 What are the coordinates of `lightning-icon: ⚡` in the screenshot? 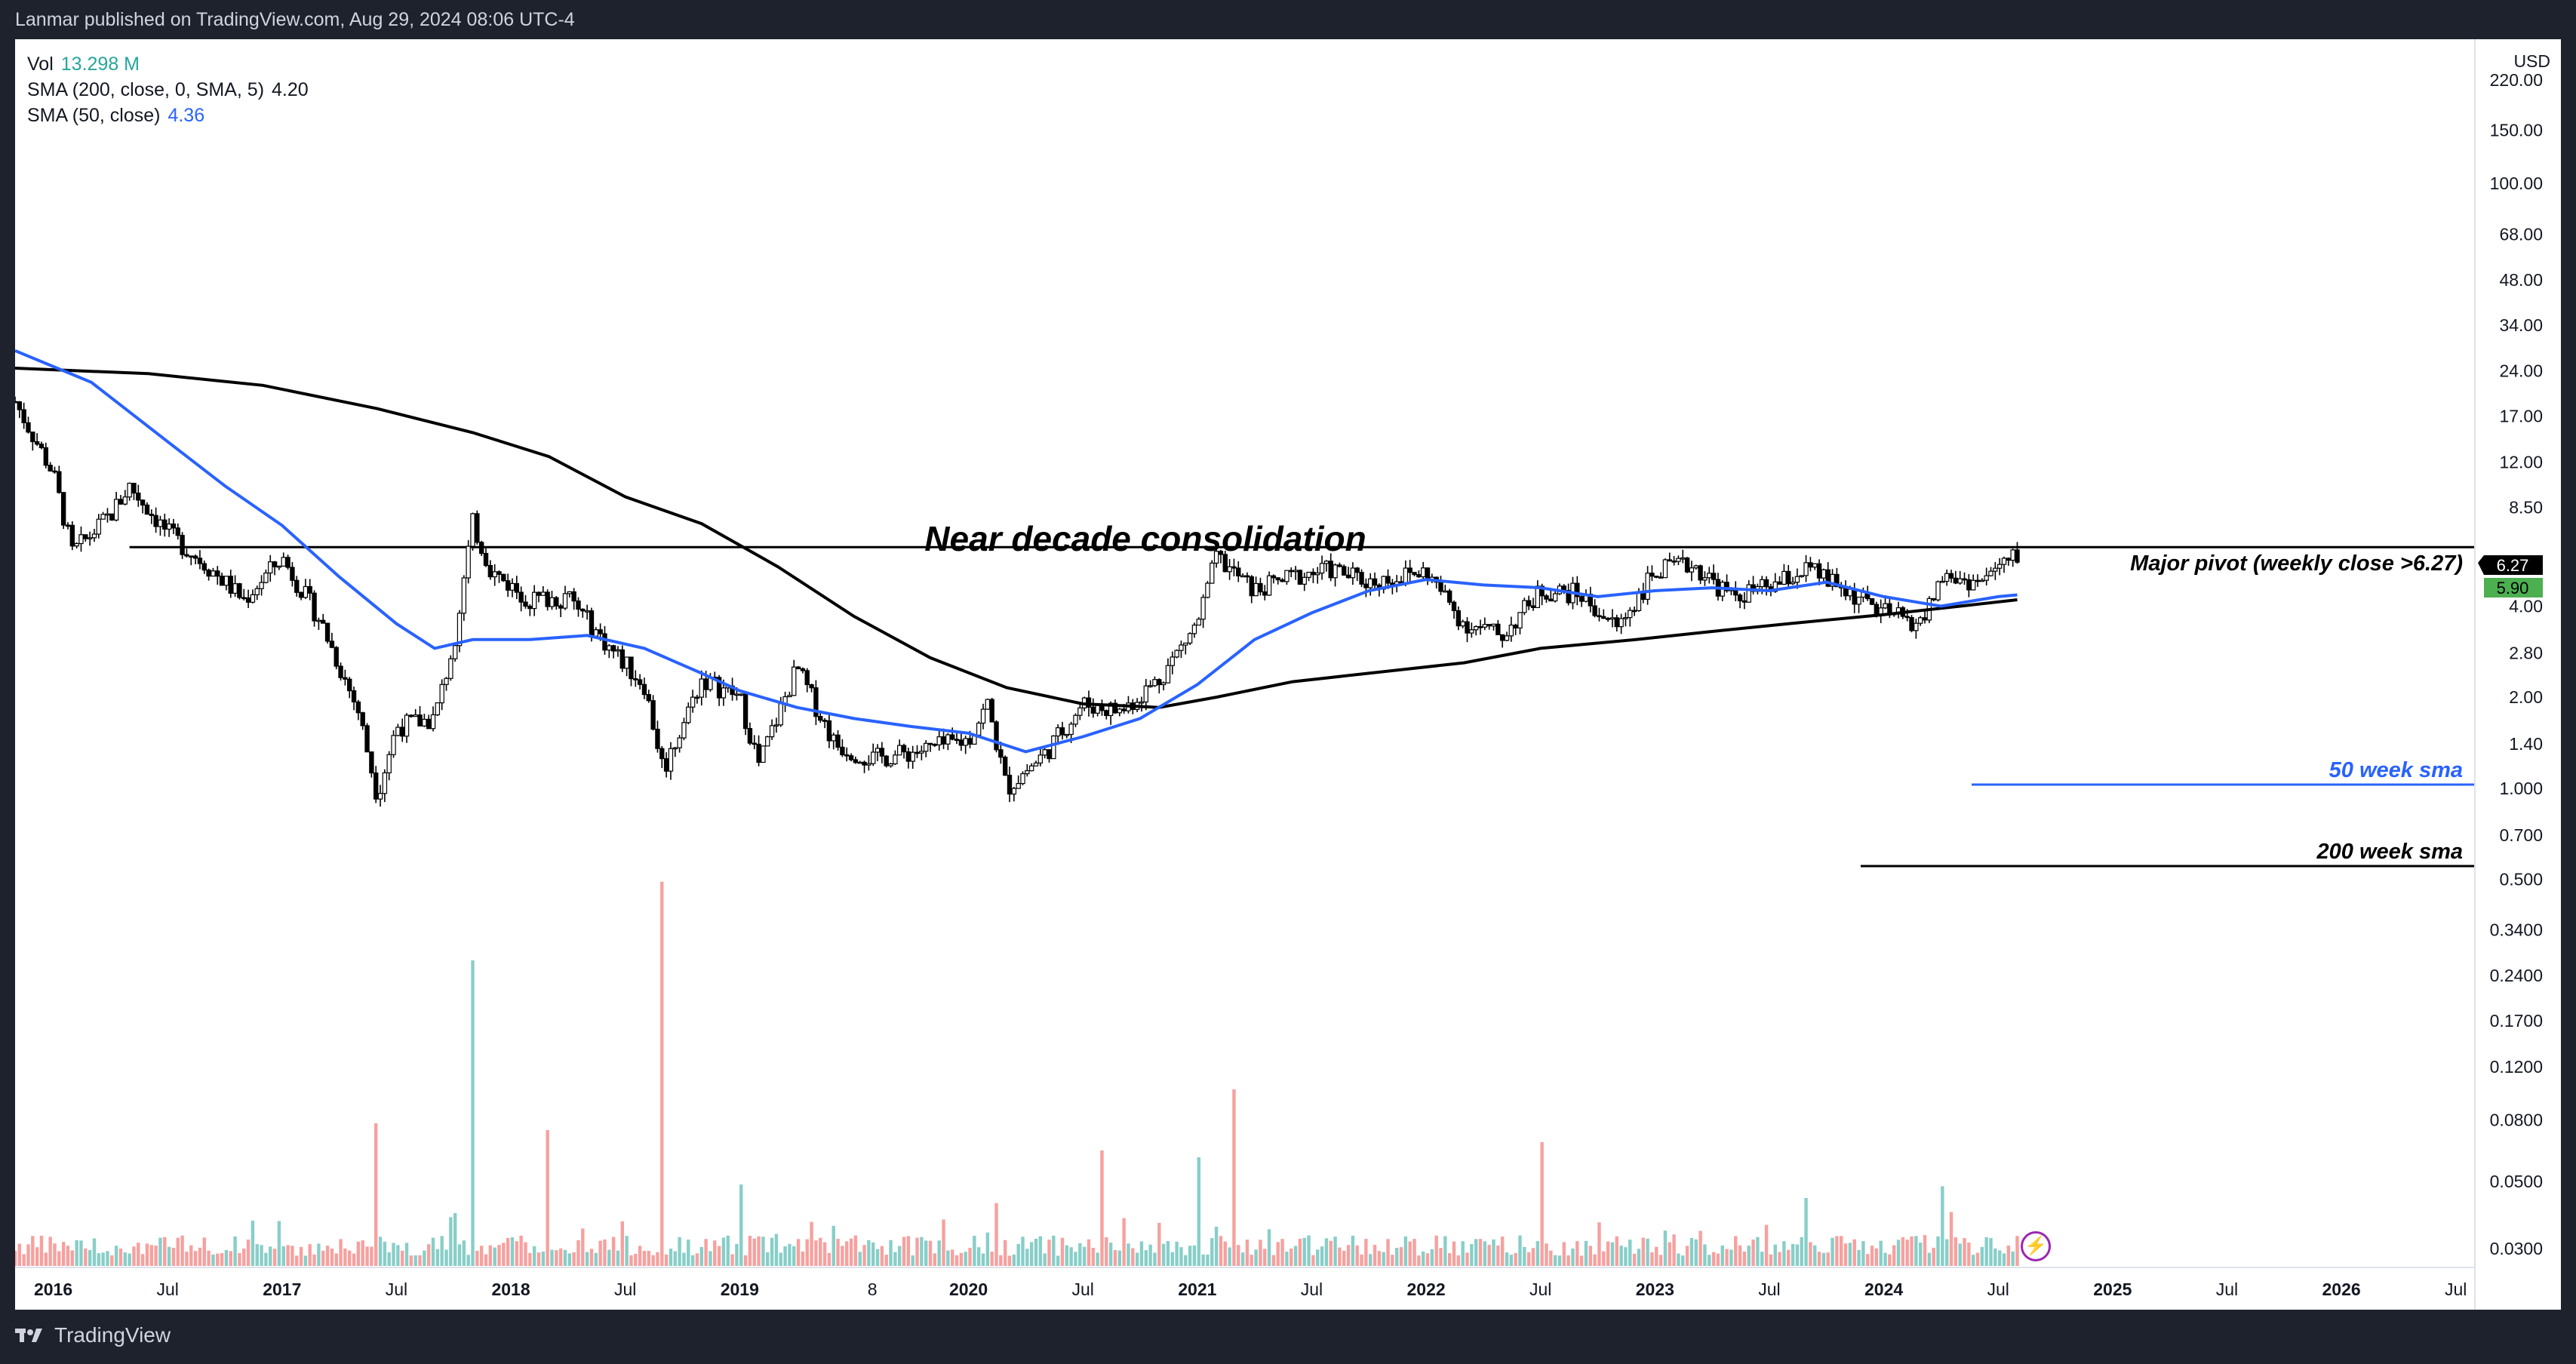 It's located at (2036, 1246).